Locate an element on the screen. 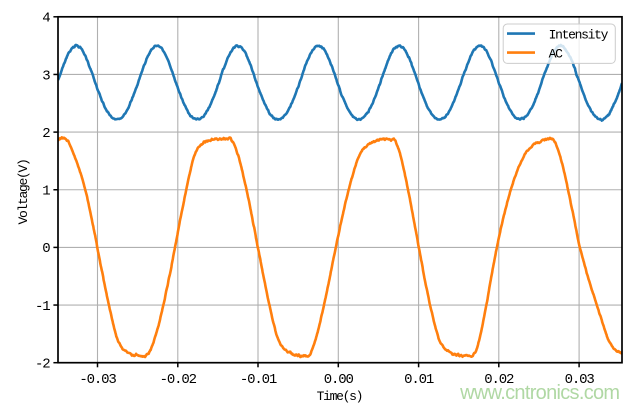 Image resolution: width=640 pixels, height=409 pixels. svg-text: 4 is located at coordinates (46, 19).